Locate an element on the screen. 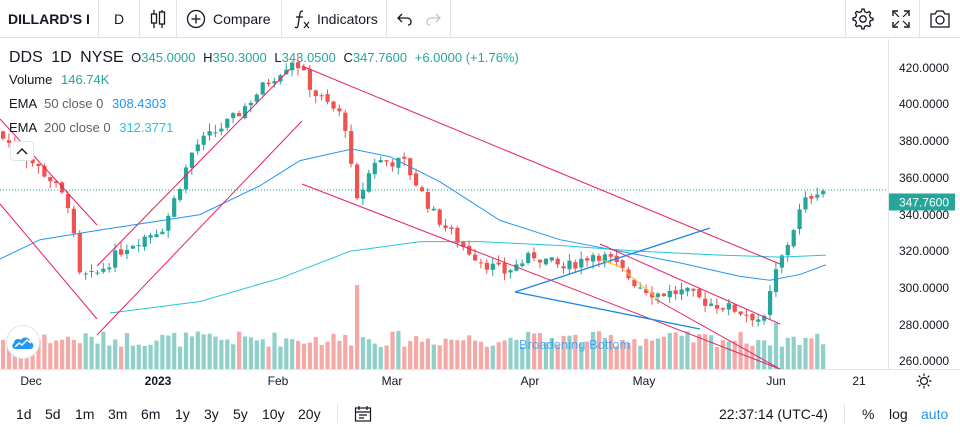  clock: 22:37:14 (UTC-4) is located at coordinates (773, 413).